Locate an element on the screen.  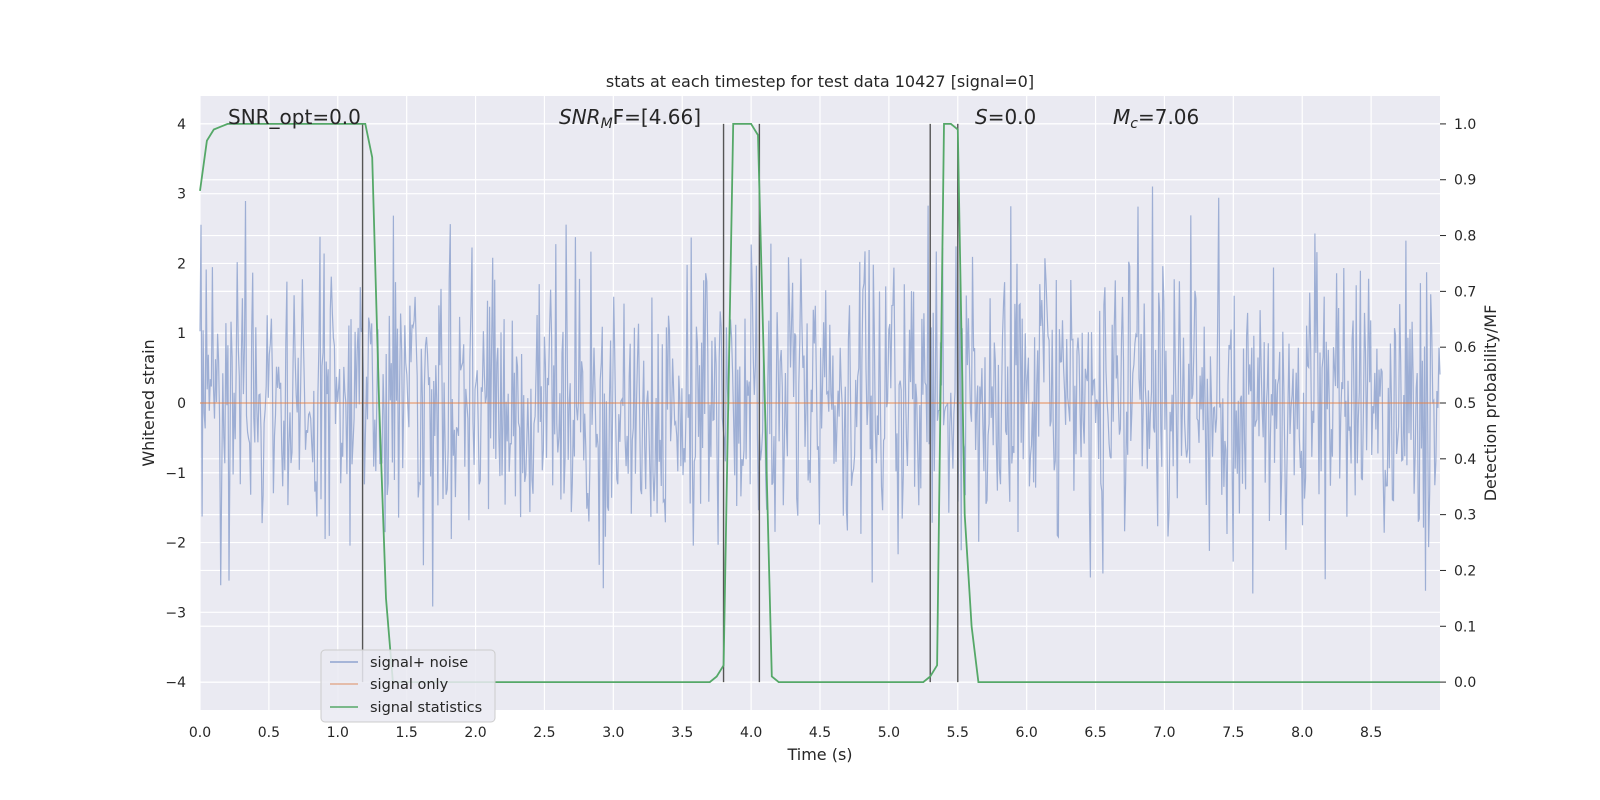
y-right-tick-label: 0.0 is located at coordinates (1465, 683).